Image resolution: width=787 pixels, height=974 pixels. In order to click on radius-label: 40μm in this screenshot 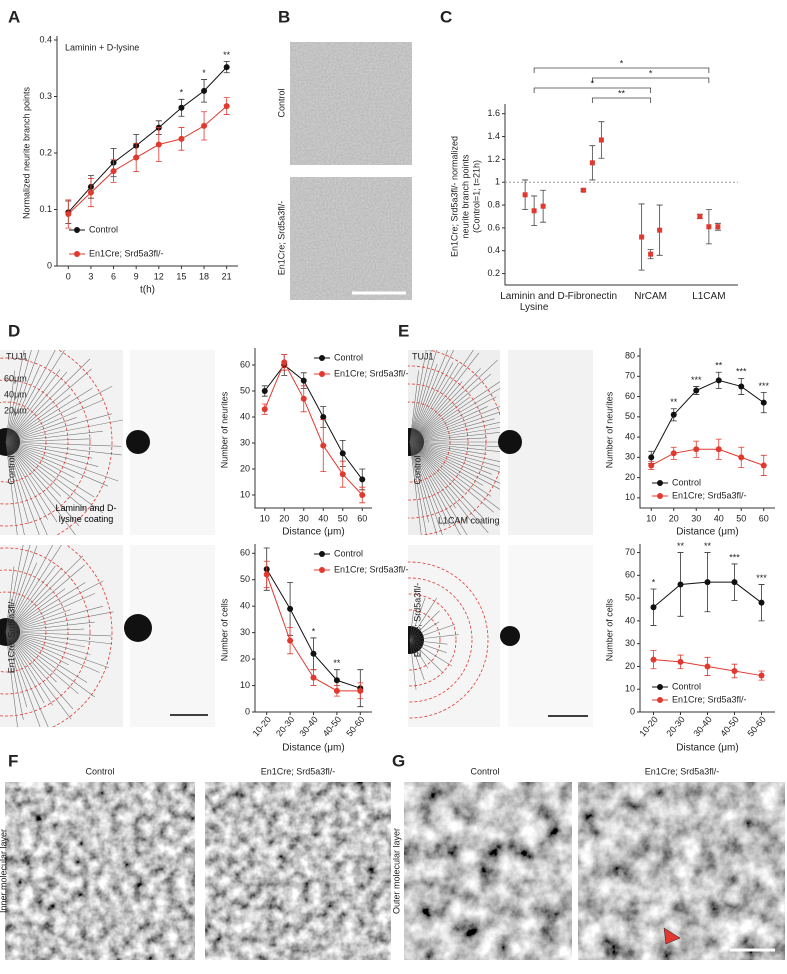, I will do `click(15, 394)`.